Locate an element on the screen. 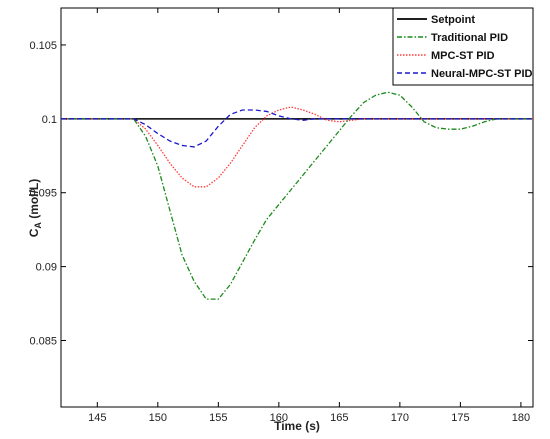 The image size is (550, 439). y-axis-label-subscript: A is located at coordinates (38, 225).